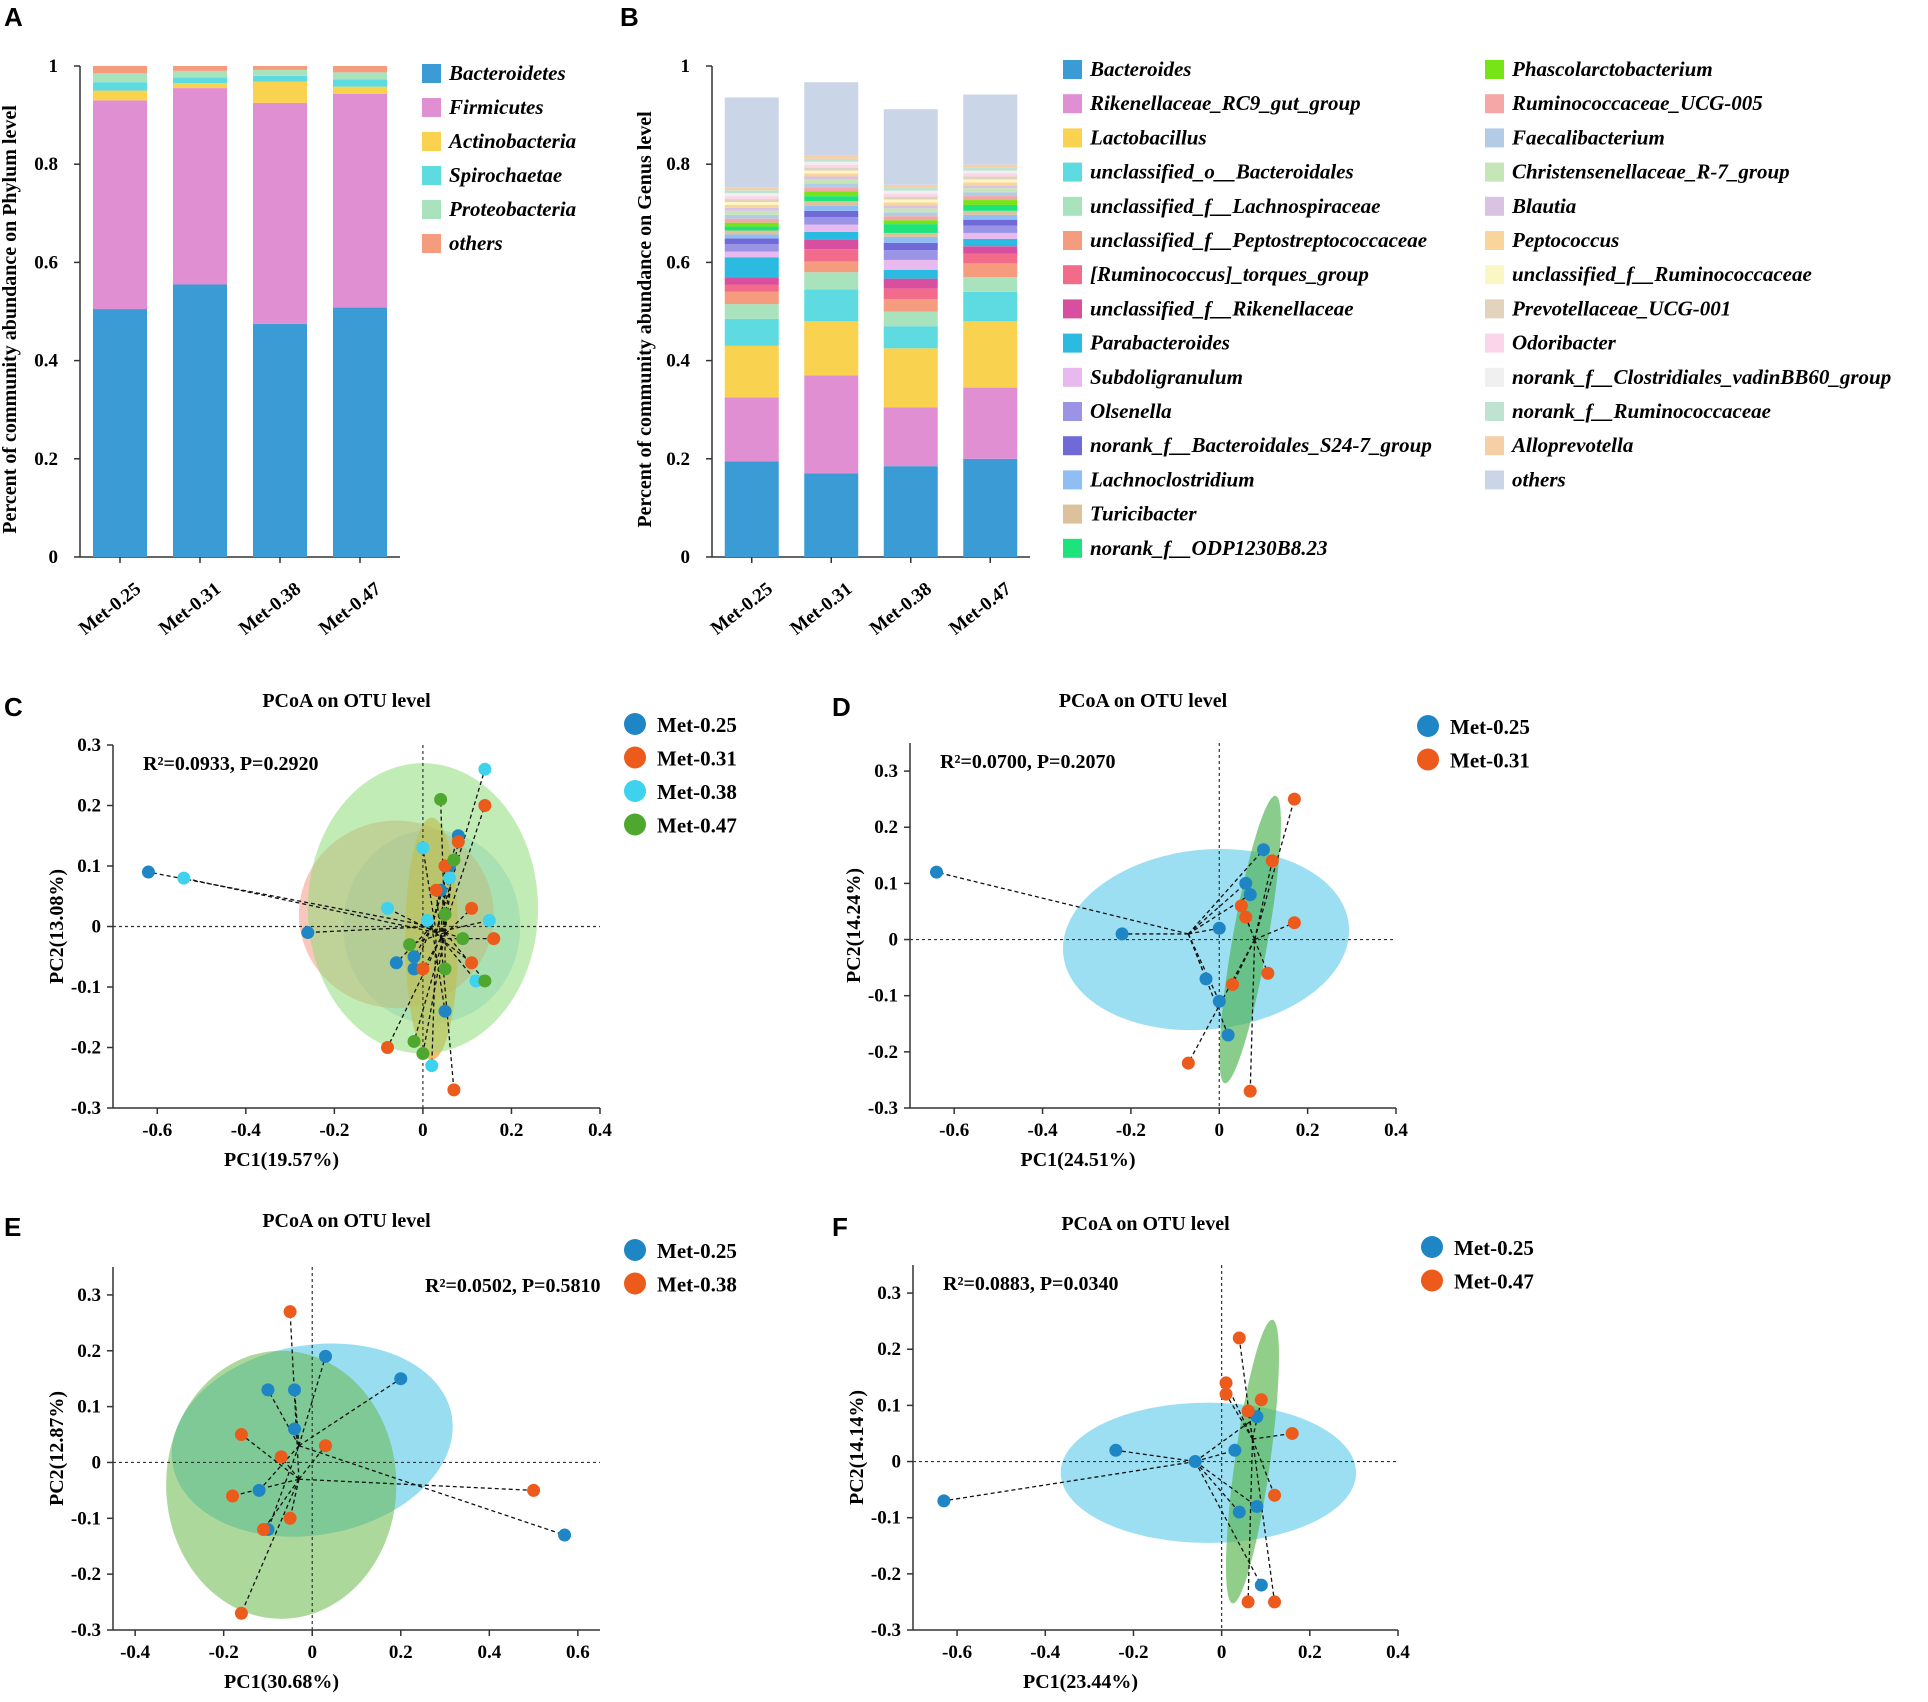  Describe the element at coordinates (1396, 1130) in the screenshot. I see `panel-d-x-tick-label: 0.4` at that location.